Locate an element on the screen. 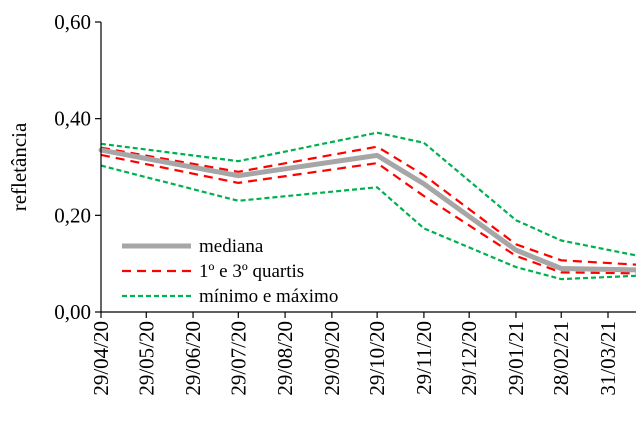  y-tick-label: 0,40 is located at coordinates (72, 119).